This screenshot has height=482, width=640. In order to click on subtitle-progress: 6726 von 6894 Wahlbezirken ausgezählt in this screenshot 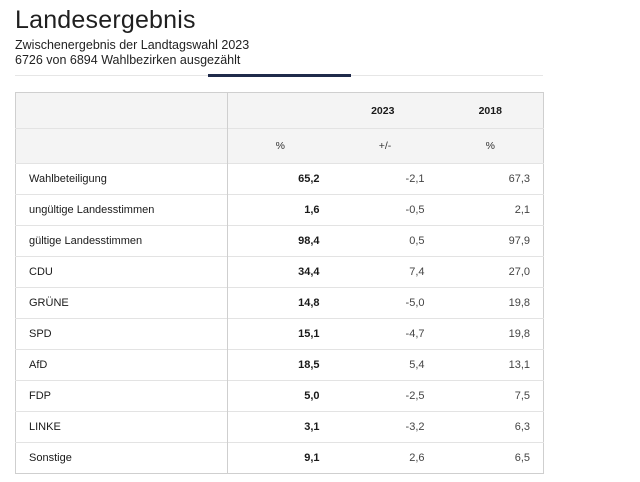, I will do `click(128, 60)`.